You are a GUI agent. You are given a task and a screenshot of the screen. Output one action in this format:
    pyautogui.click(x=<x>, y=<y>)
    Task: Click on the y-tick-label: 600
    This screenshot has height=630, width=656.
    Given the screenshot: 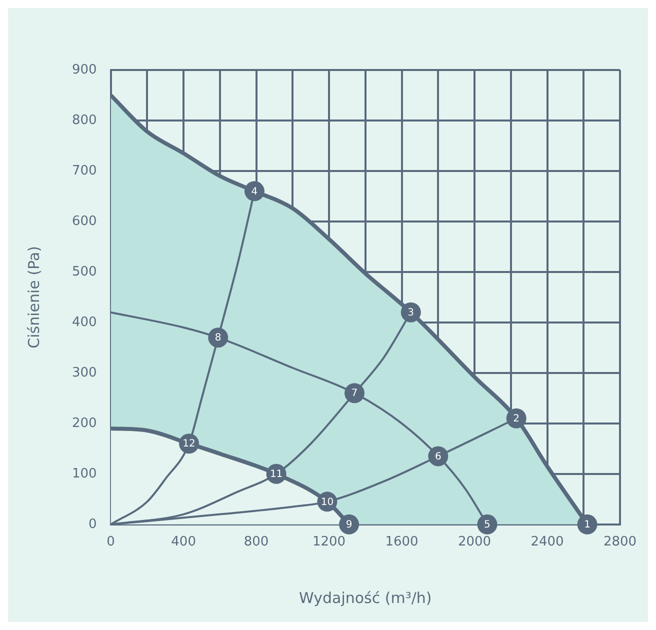 What is the action you would take?
    pyautogui.click(x=84, y=221)
    